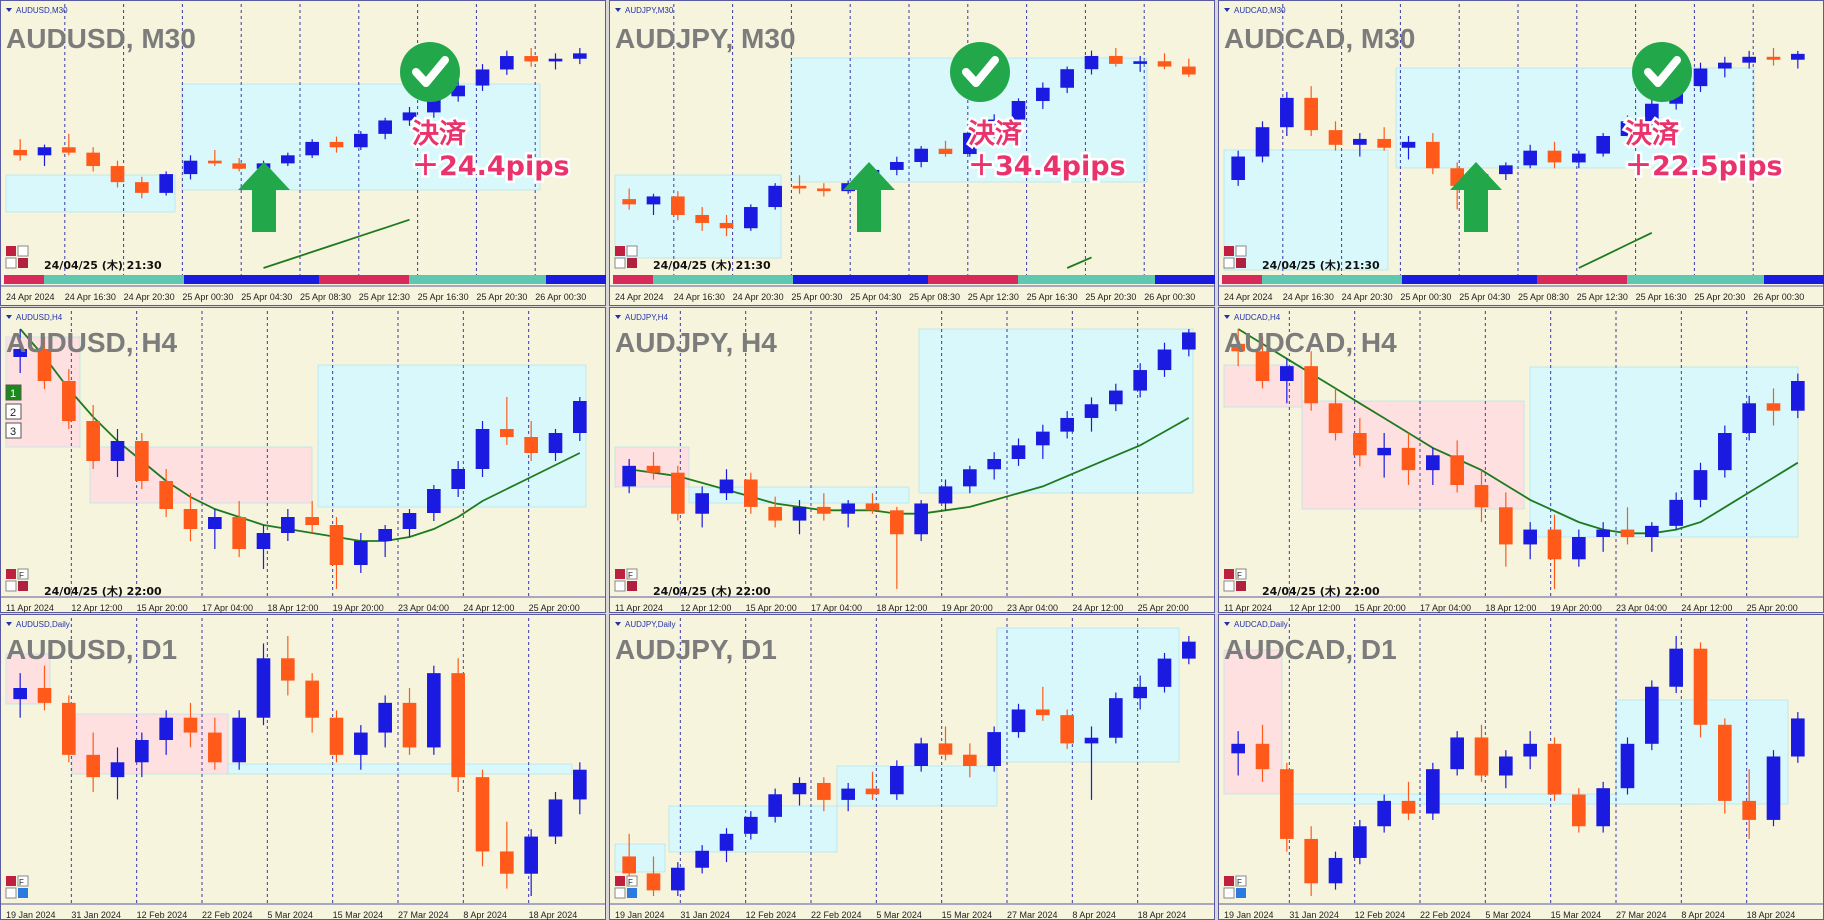  Describe the element at coordinates (1518, 431) in the screenshot. I see `moving-average` at that location.